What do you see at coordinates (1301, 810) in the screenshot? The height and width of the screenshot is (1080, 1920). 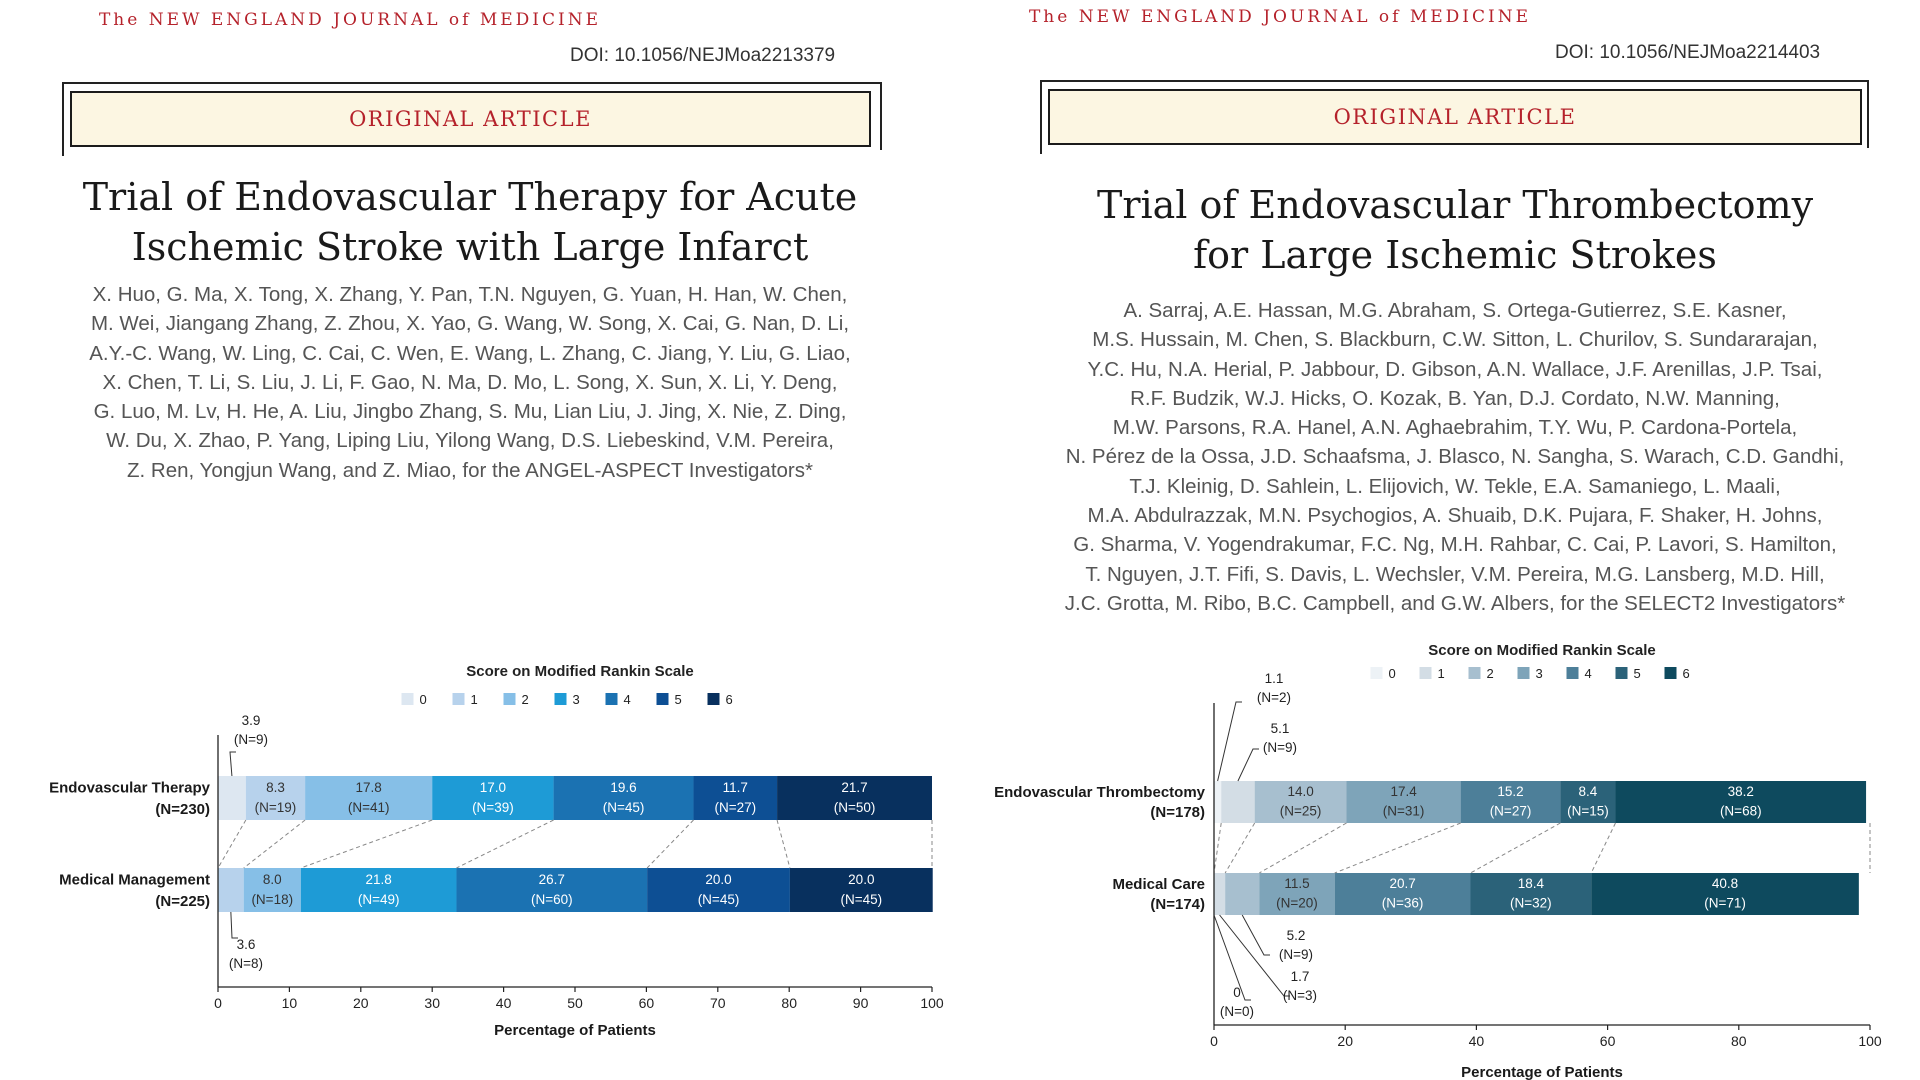 I see `bar-count-label: (N=25)` at bounding box center [1301, 810].